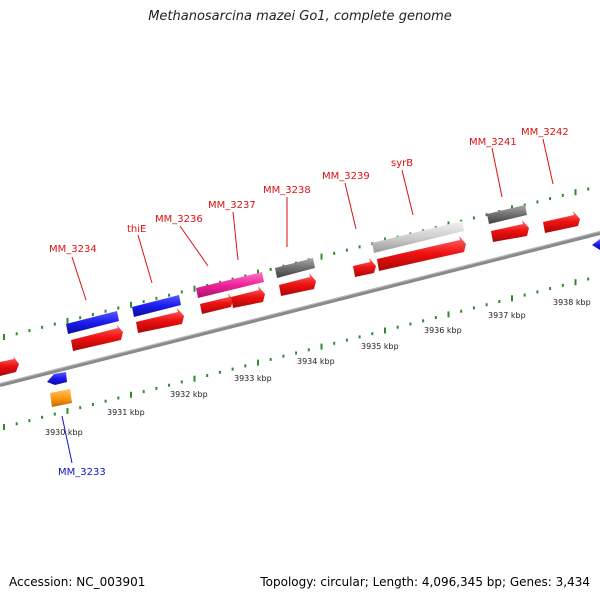  Describe the element at coordinates (316, 361) in the screenshot. I see `tick-label-3934: 3934 kbp` at that location.